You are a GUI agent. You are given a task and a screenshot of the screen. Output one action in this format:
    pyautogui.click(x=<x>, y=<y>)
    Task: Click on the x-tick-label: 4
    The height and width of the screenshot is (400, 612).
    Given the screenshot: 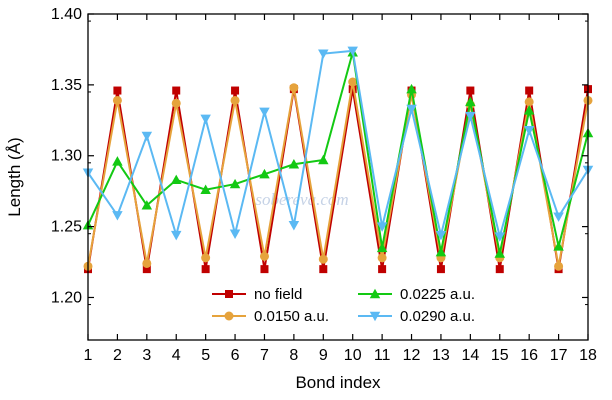 What is the action you would take?
    pyautogui.click(x=176, y=355)
    